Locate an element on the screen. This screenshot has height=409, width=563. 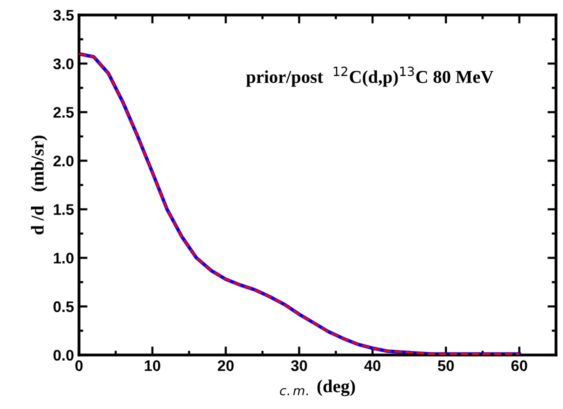
y-tick-label: 3.0 is located at coordinates (63, 64).